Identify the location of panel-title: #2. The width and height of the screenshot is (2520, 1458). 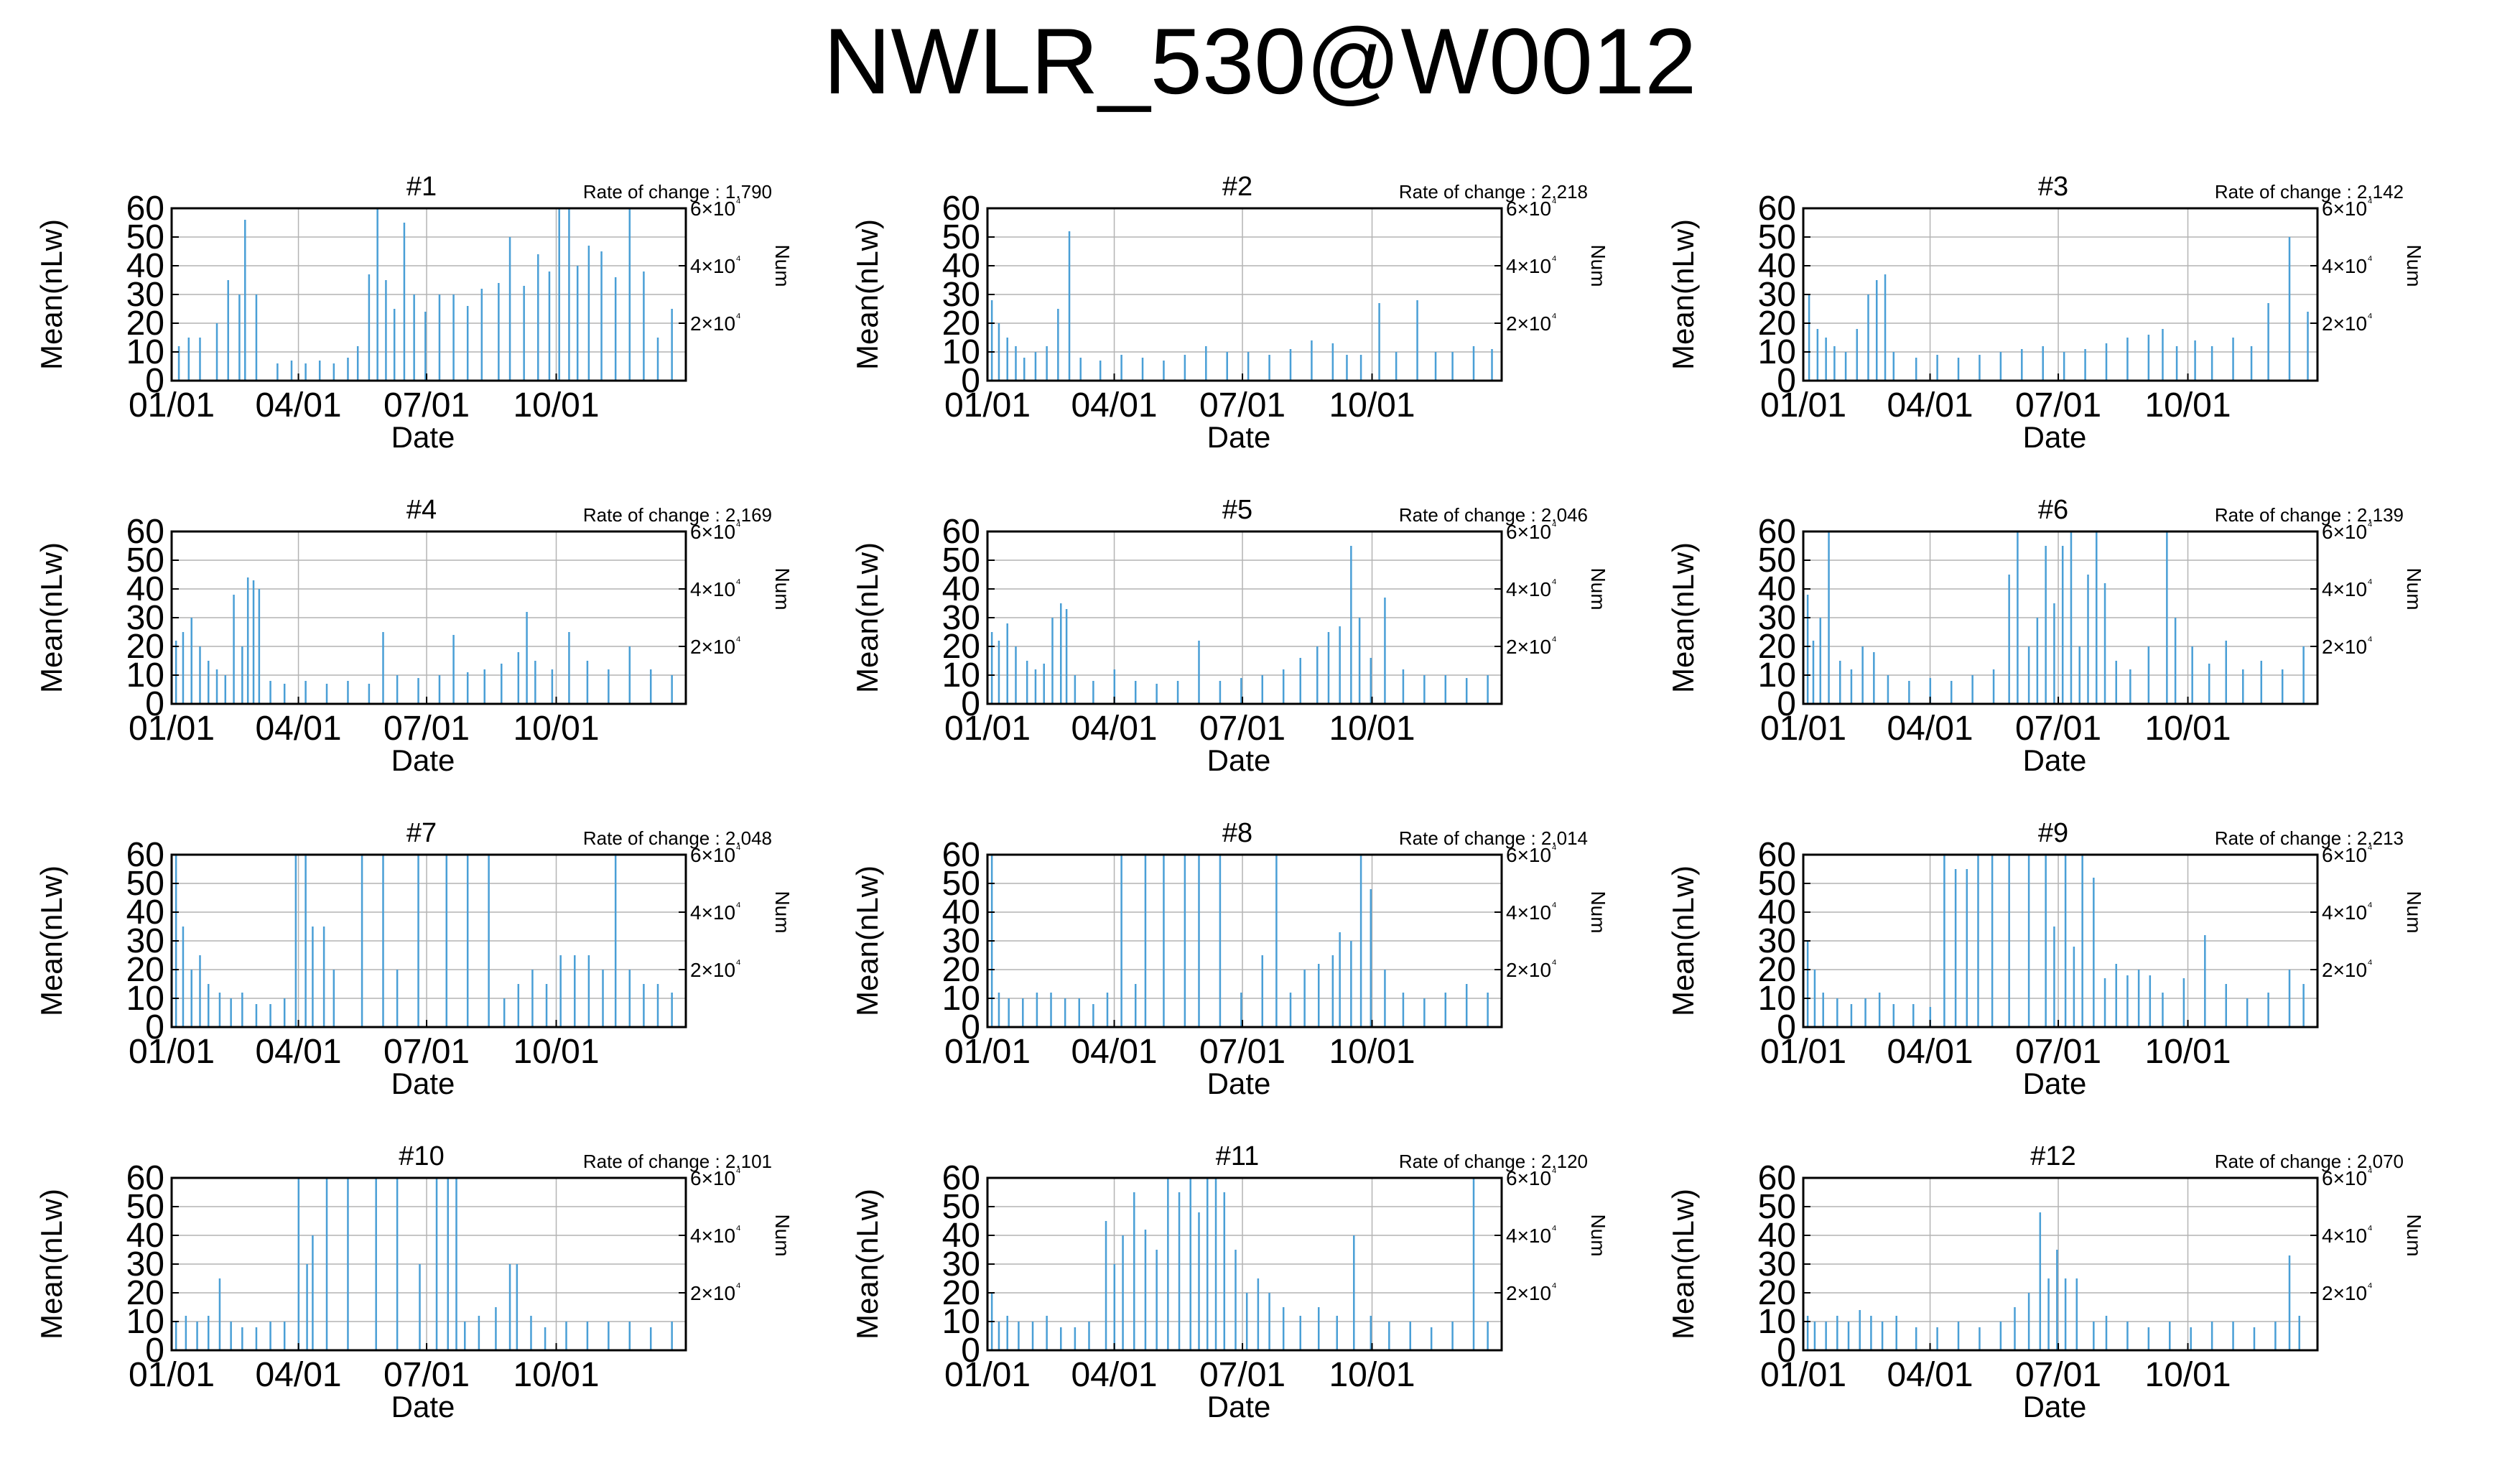
(1237, 187).